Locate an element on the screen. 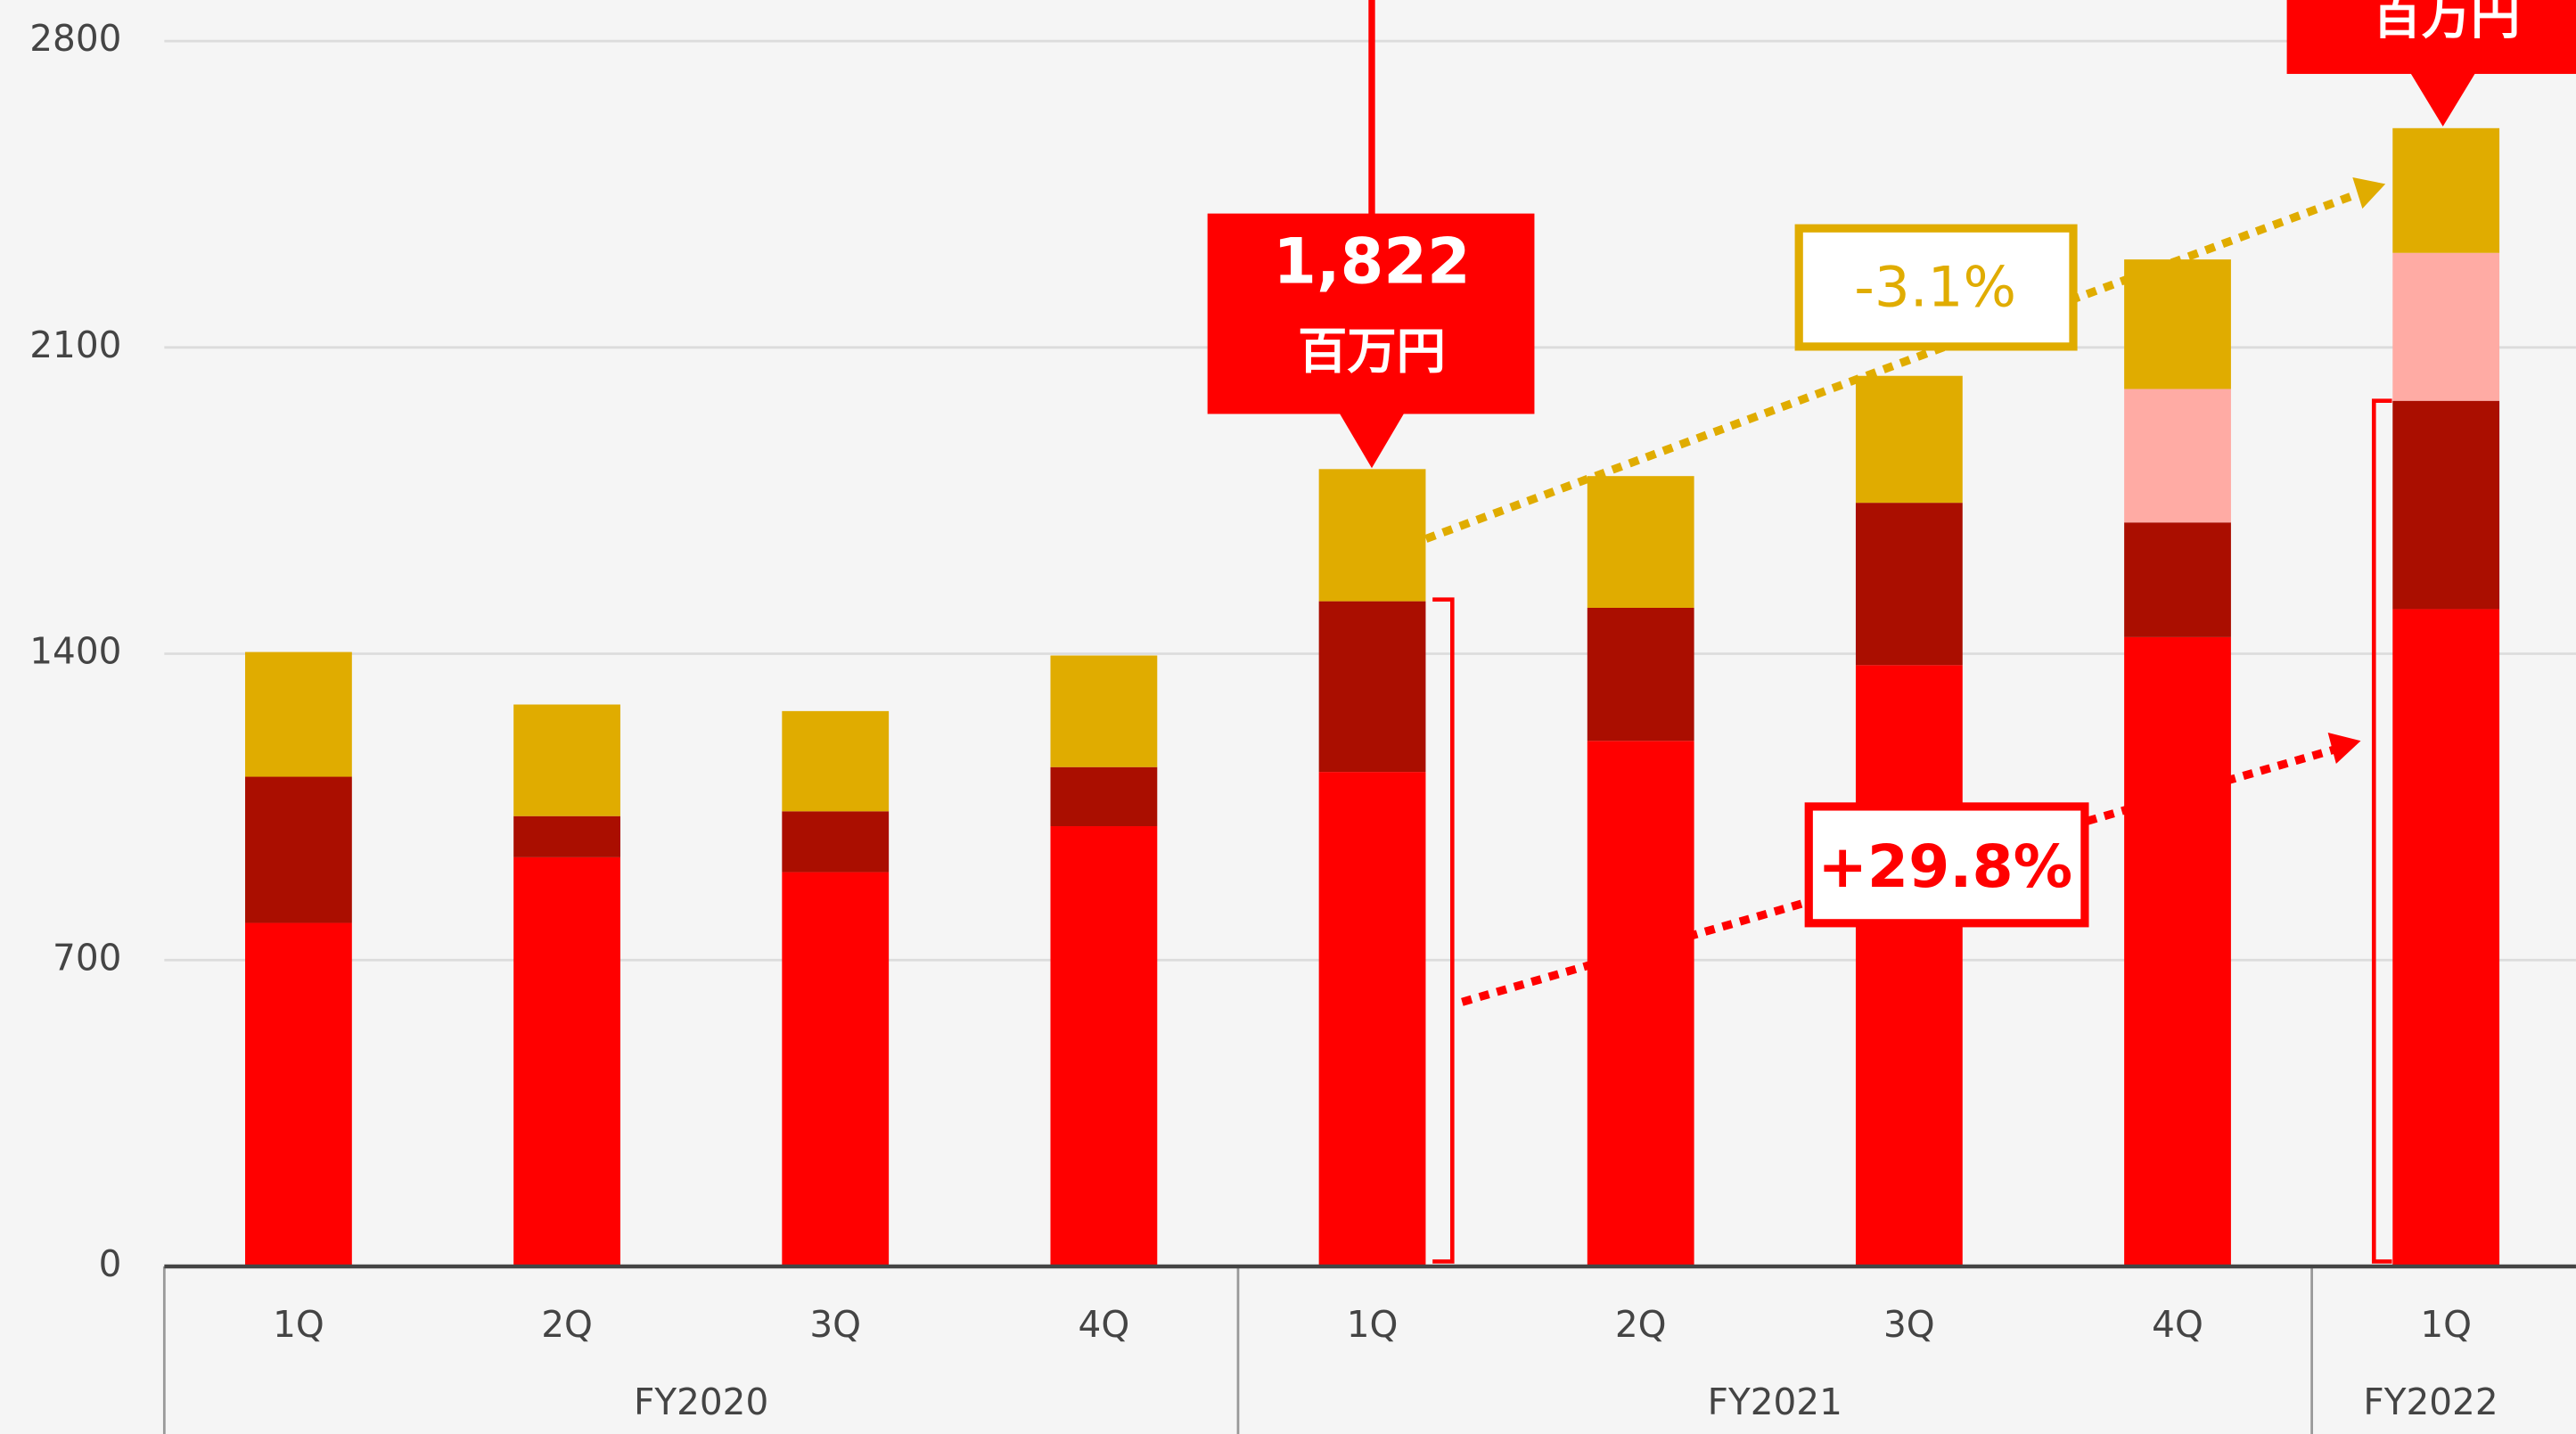  y-tick-label: 0 is located at coordinates (110, 1263).